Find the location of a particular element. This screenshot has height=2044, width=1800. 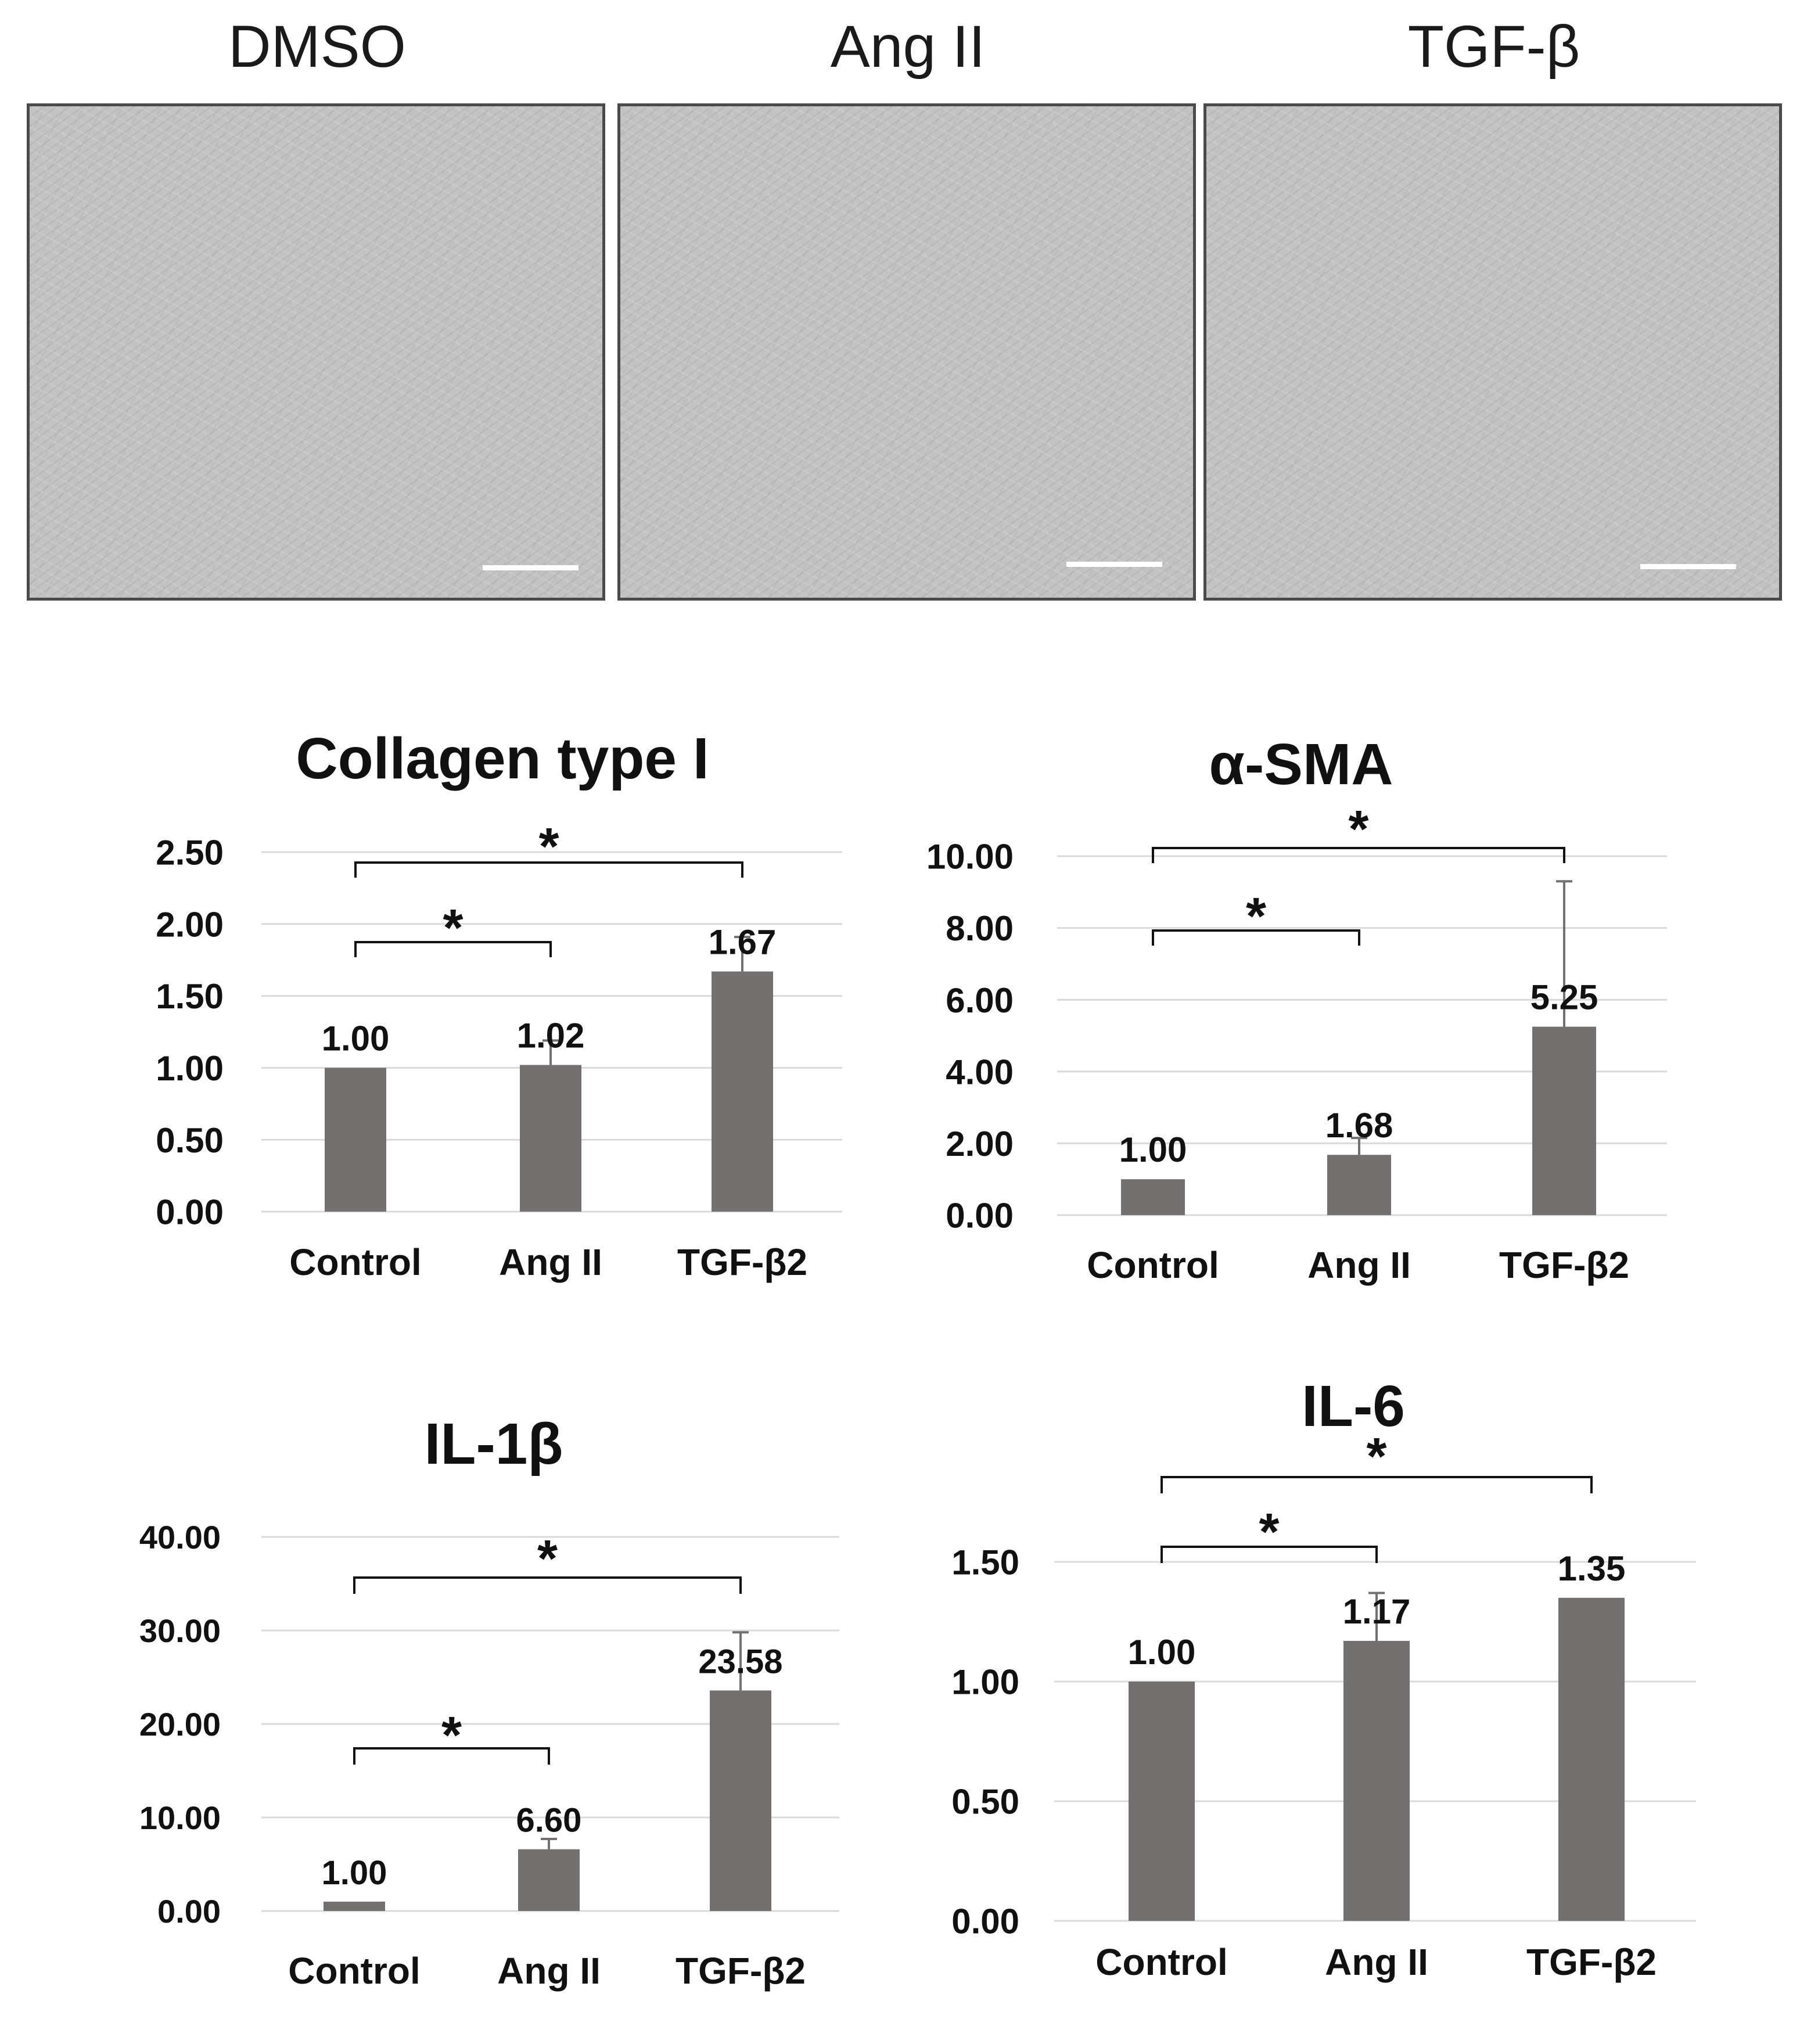

data-label: 1.68 is located at coordinates (1359, 1125).